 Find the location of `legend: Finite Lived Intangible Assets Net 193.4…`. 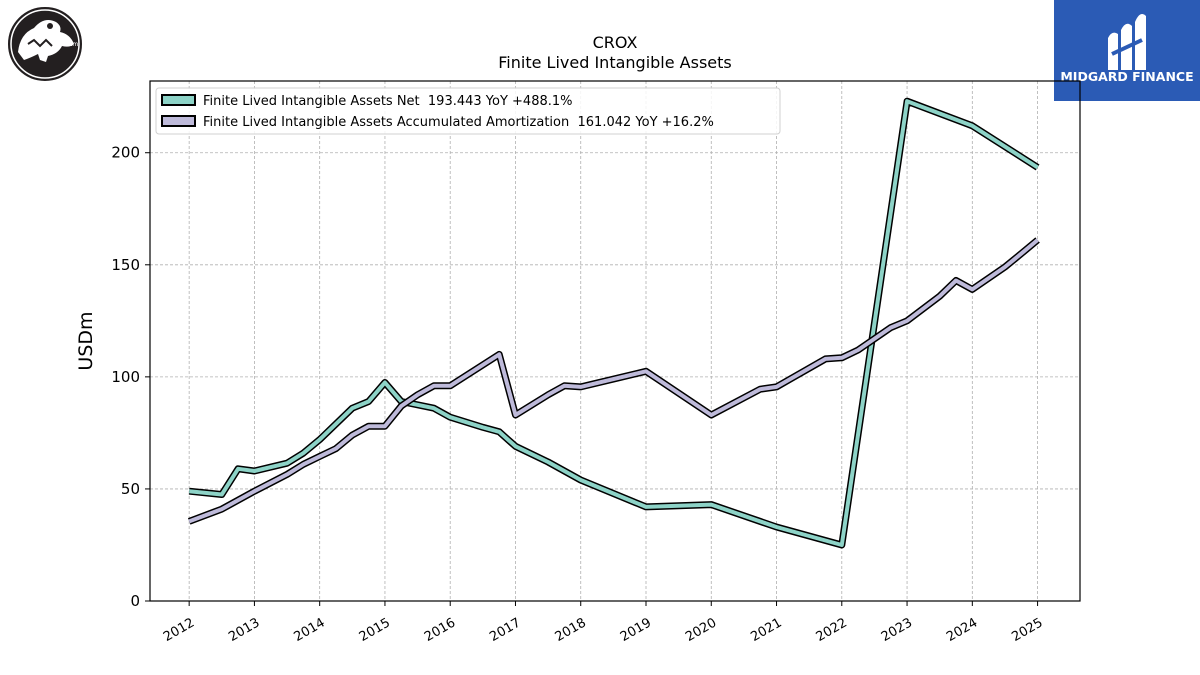

legend: Finite Lived Intangible Assets Net 193.4… is located at coordinates (468, 111).